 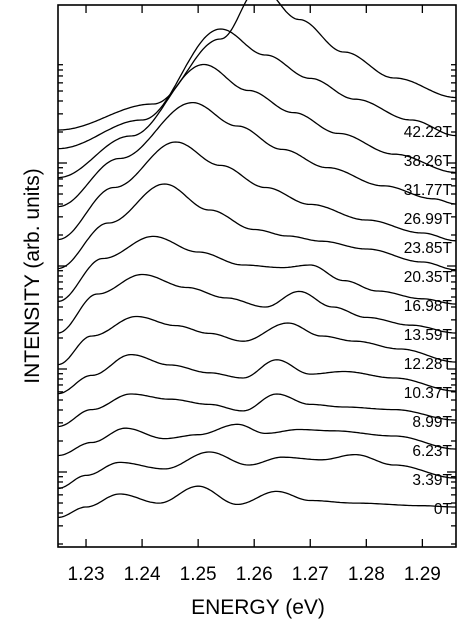 I want to click on x-tick-label-0: 1.23, so click(x=86, y=574).